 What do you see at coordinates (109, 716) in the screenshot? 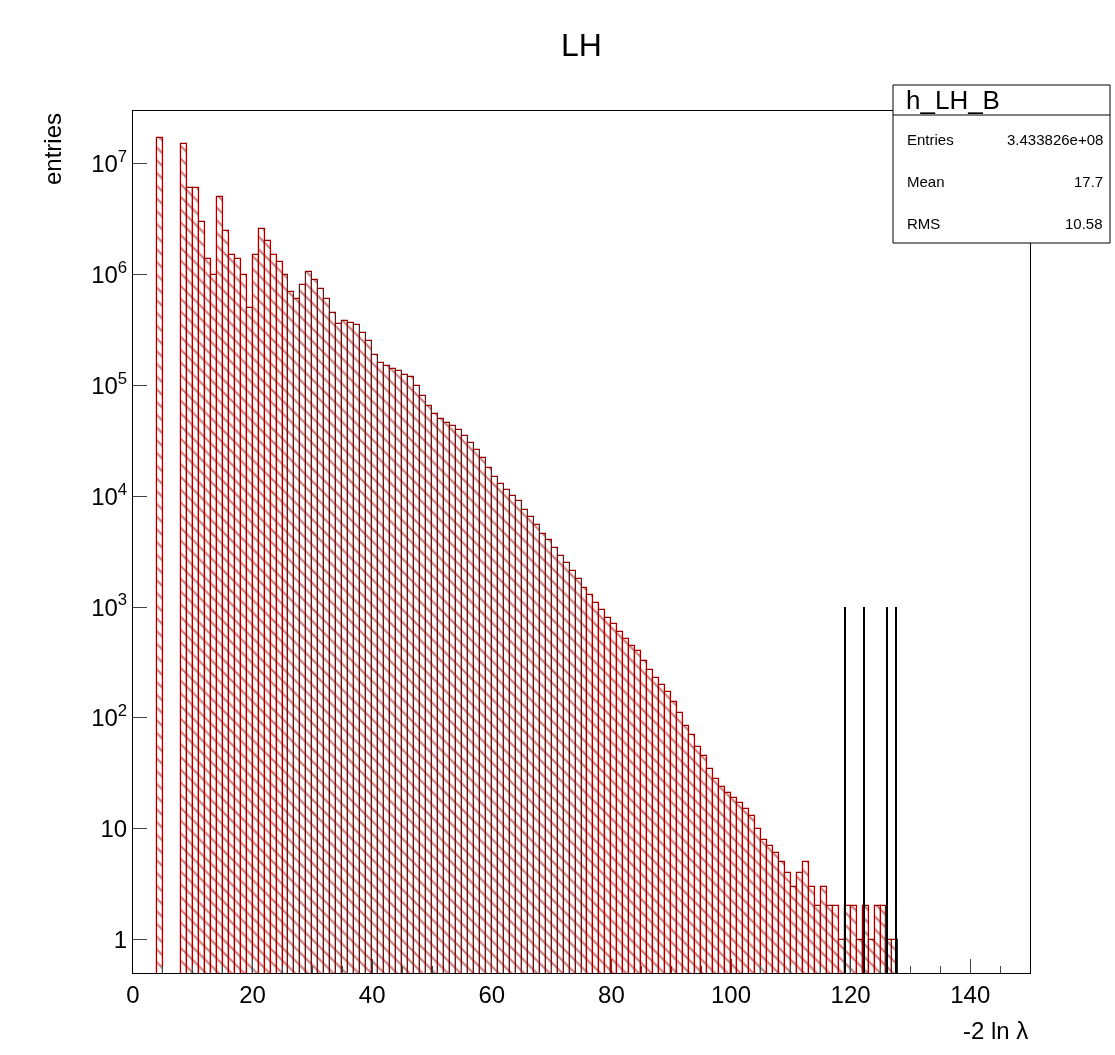
I see `y-tick-label: 10$^{2}$` at bounding box center [109, 716].